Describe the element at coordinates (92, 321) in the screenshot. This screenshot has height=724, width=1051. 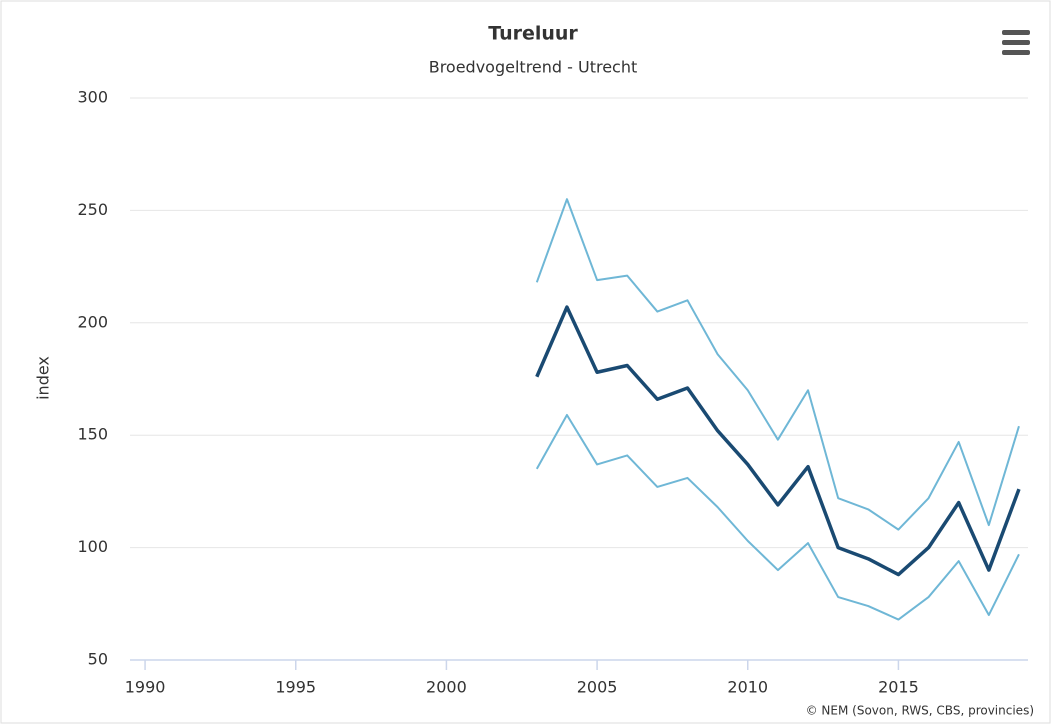
I see `y-tick-label: 200` at that location.